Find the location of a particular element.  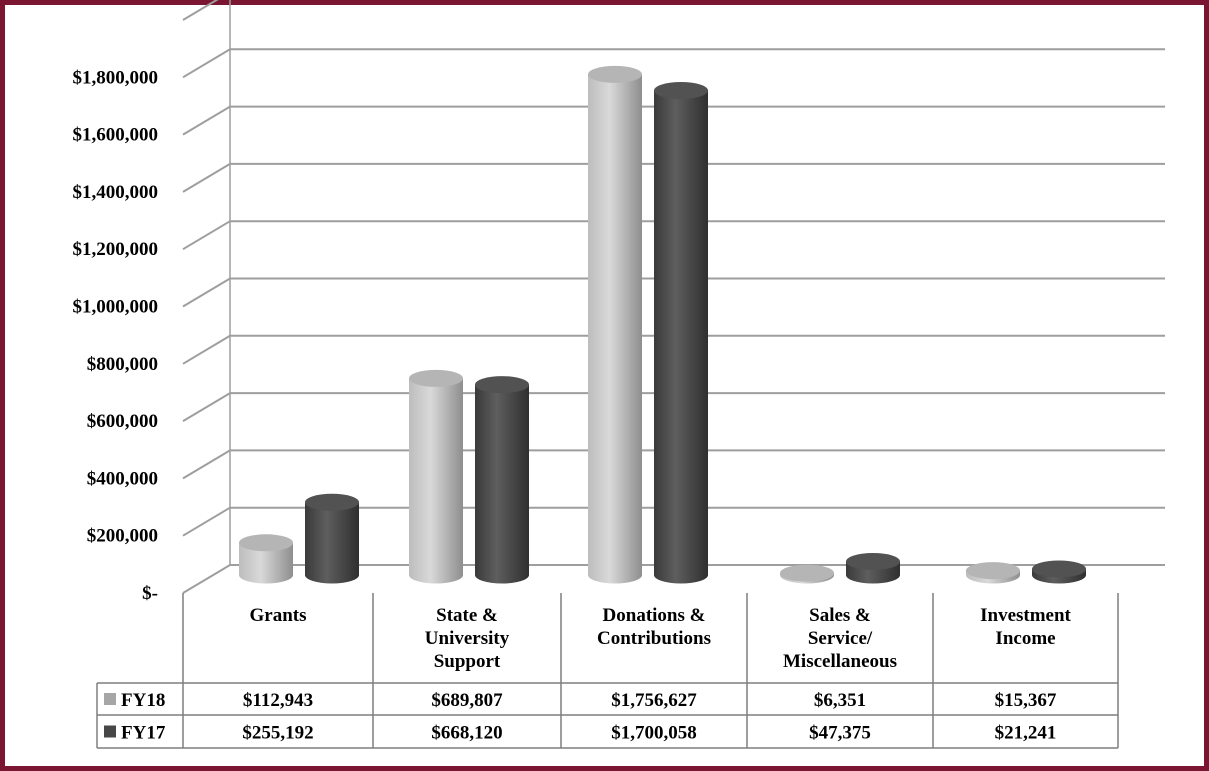

y-tick-label: $200,000 is located at coordinates (122, 536).